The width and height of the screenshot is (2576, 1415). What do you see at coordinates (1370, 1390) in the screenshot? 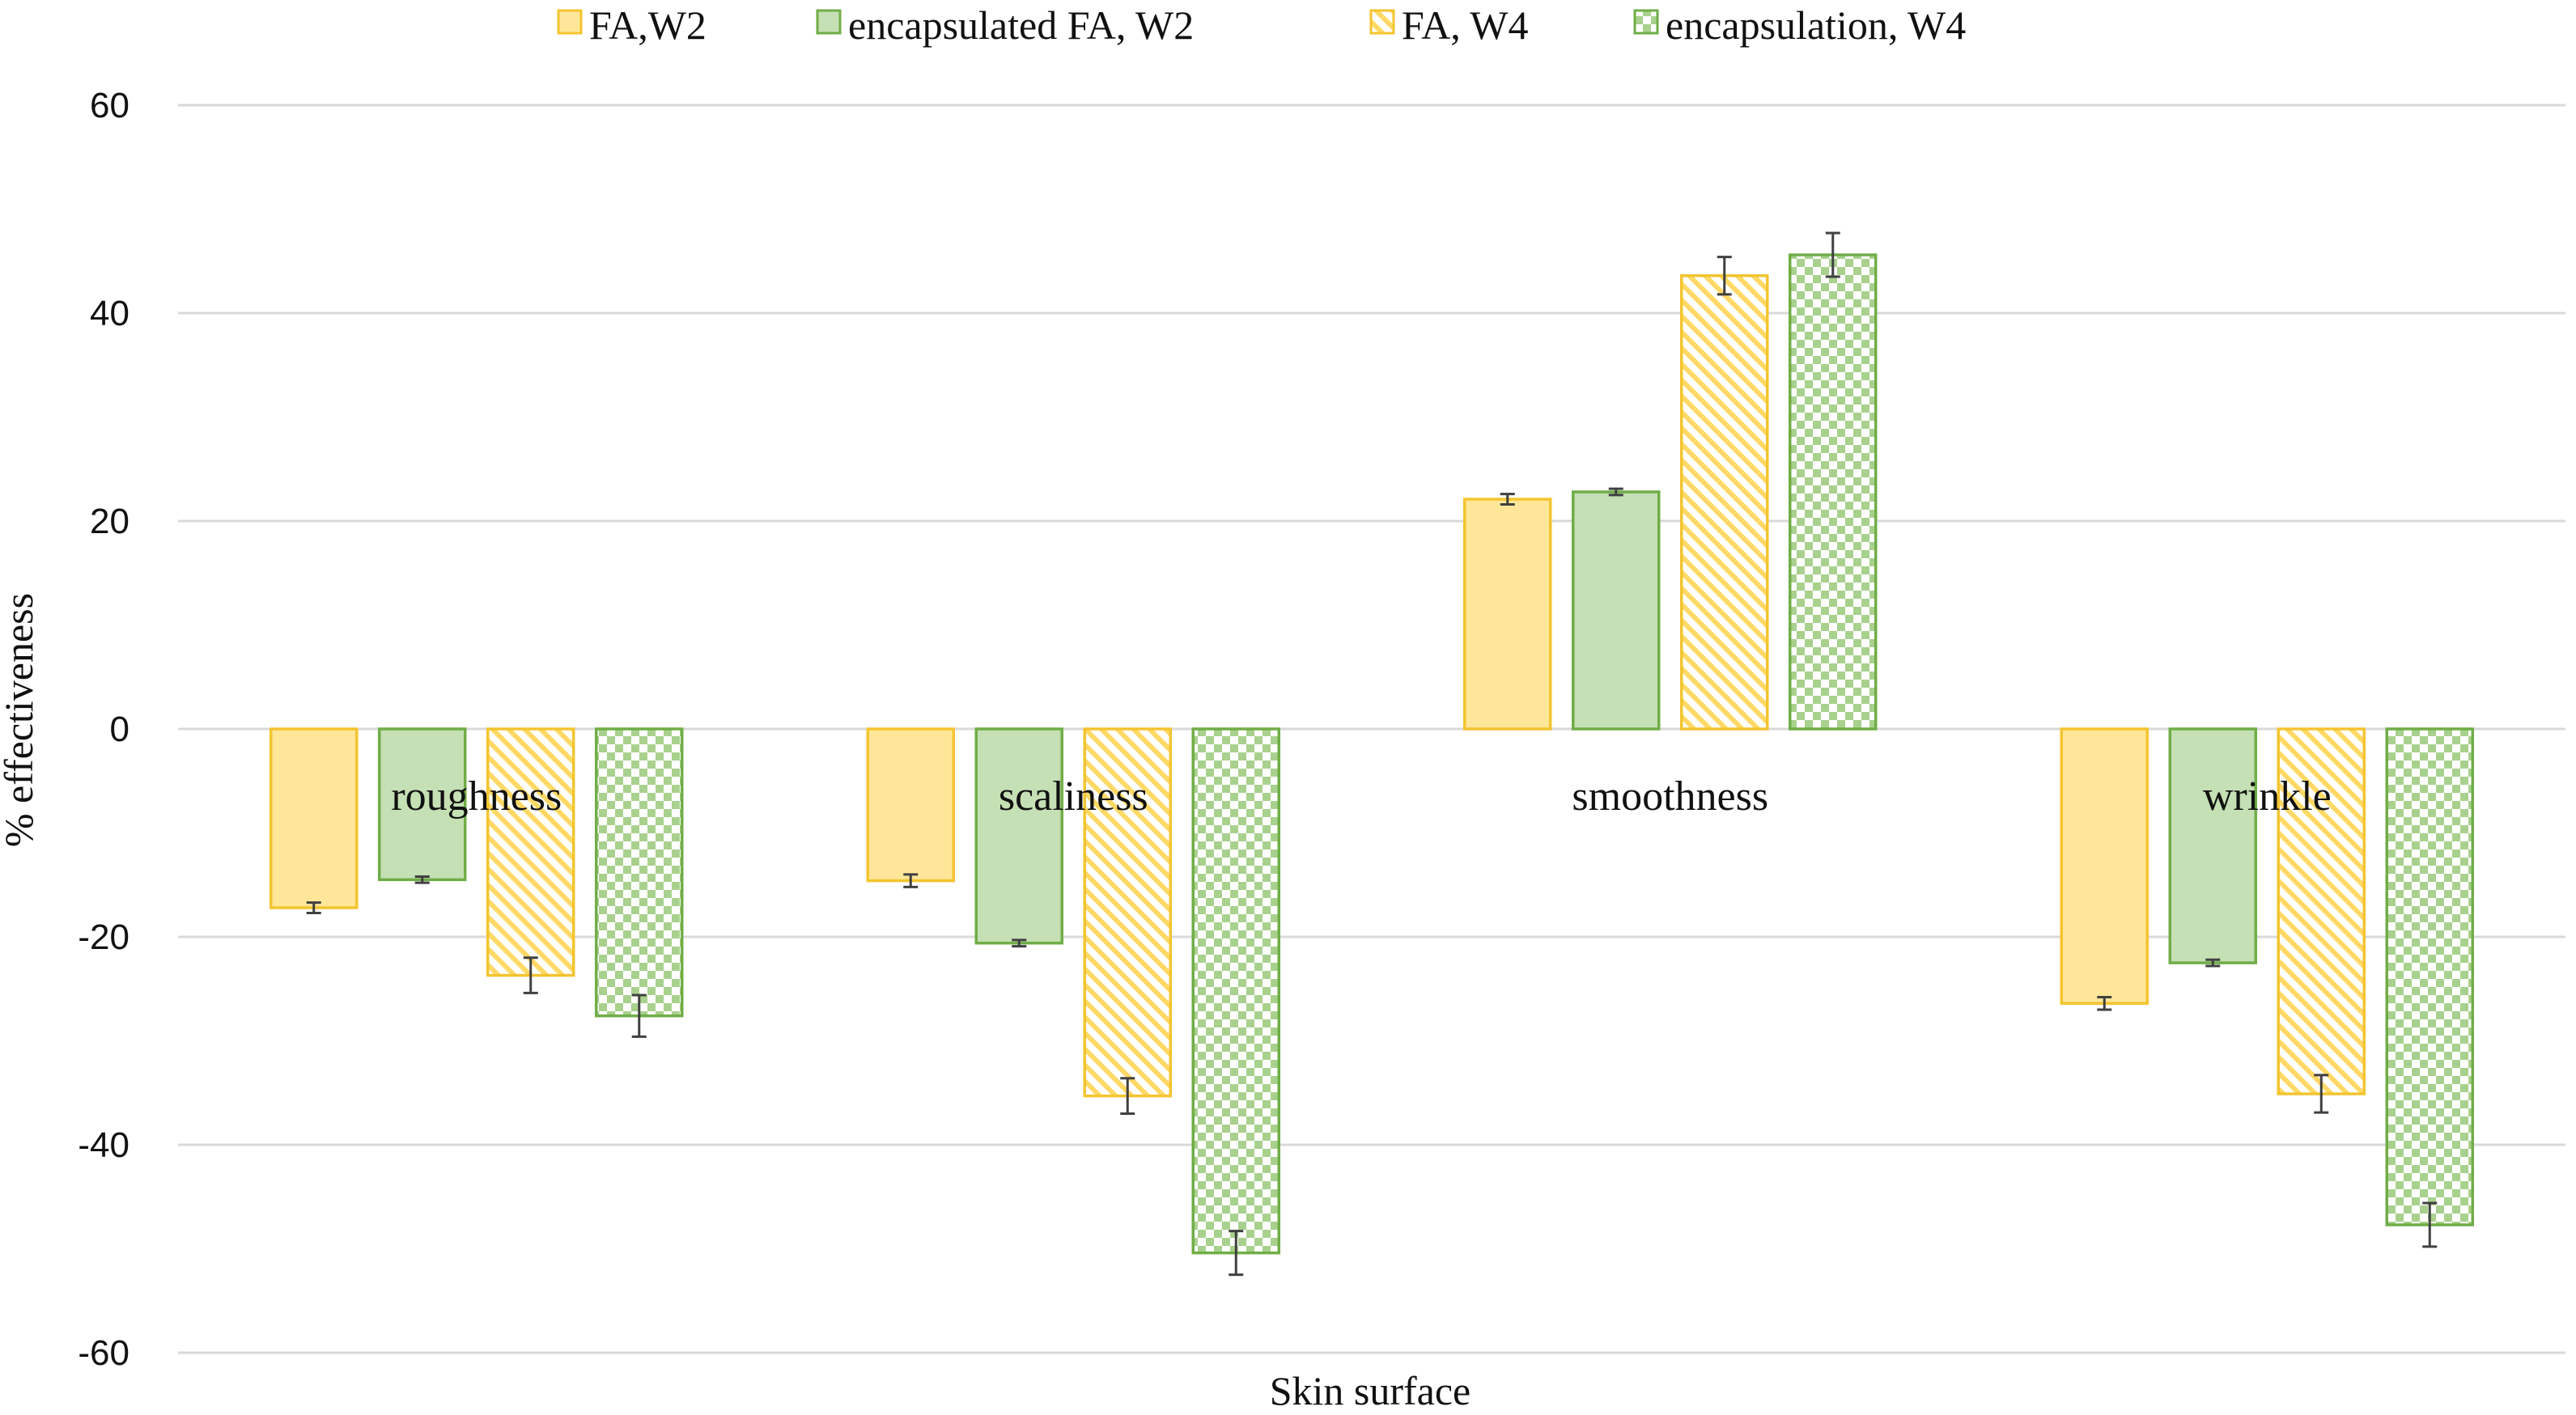
I see `x-axis-title: Skin surface` at bounding box center [1370, 1390].